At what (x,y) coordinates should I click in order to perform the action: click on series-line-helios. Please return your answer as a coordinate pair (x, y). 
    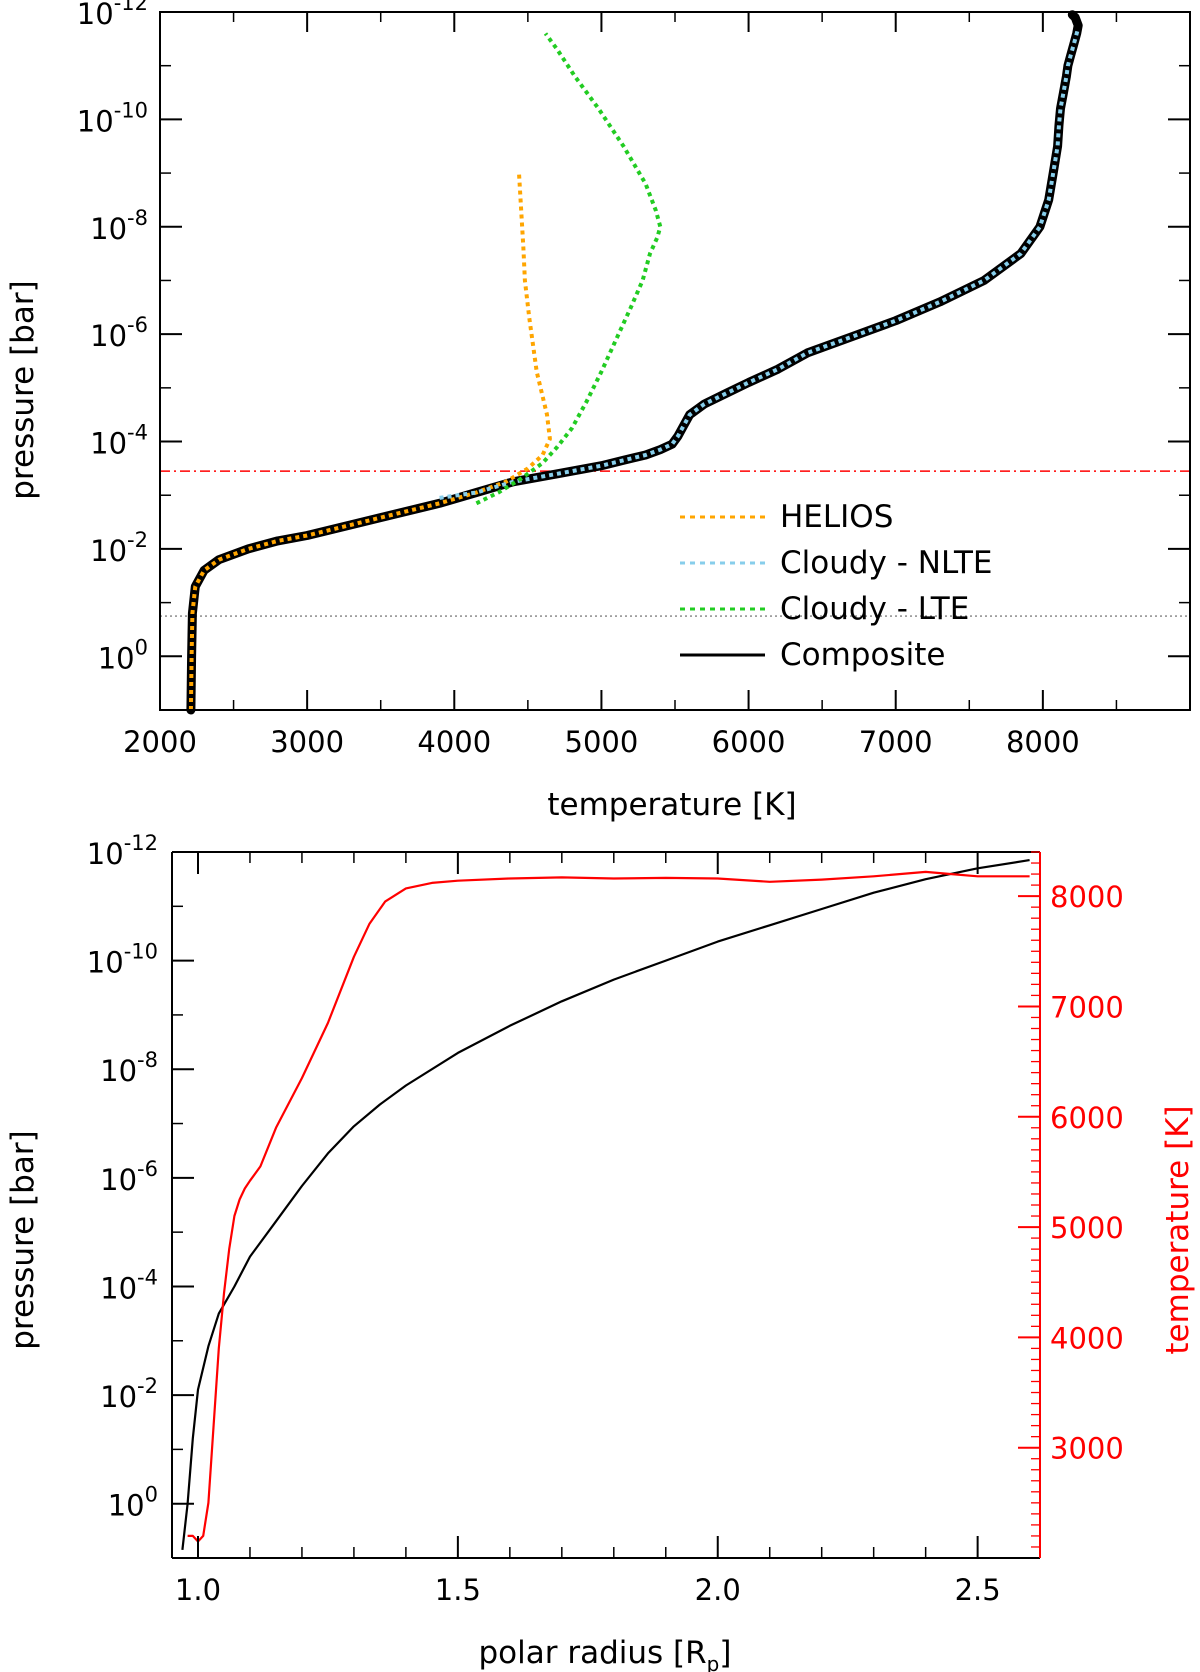
    Looking at the image, I should click on (370, 441).